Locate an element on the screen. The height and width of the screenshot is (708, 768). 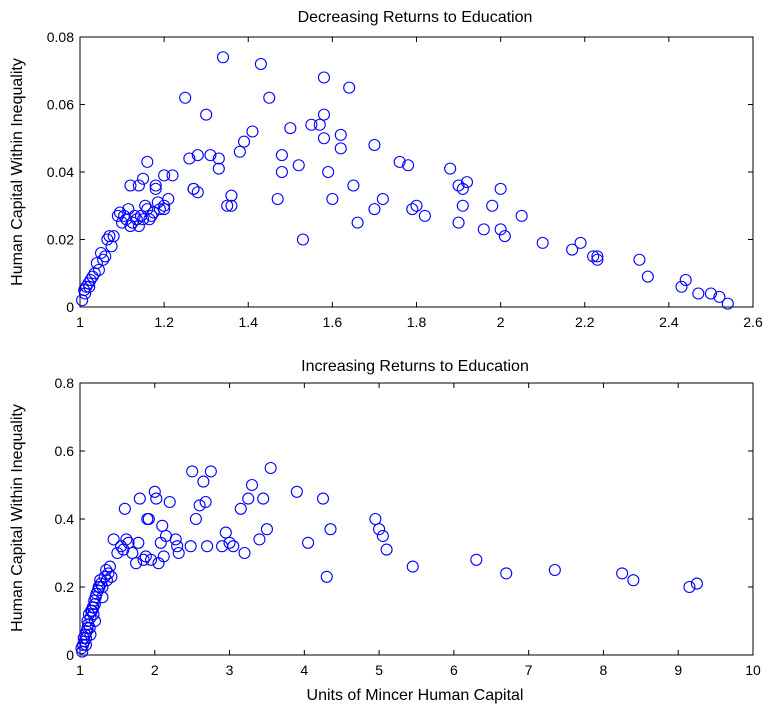
x-tick-label: 6 is located at coordinates (454, 670).